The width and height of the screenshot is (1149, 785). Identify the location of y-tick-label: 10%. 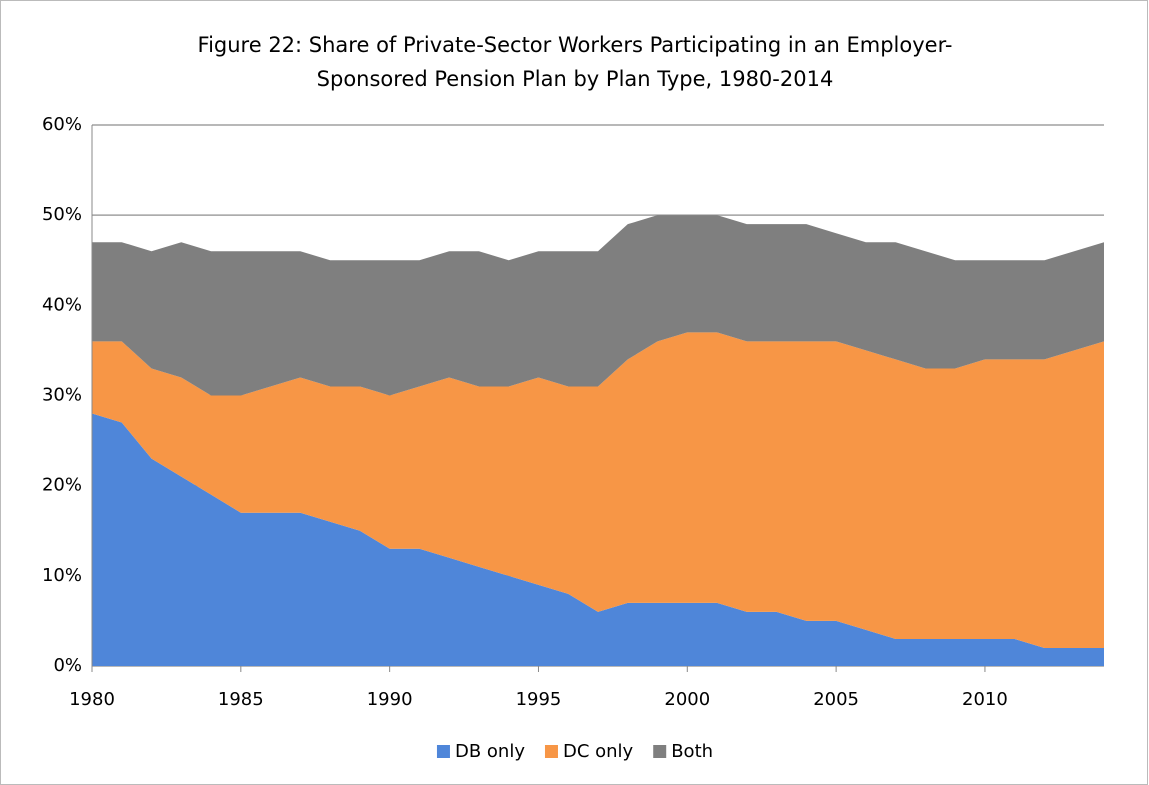
(62, 575).